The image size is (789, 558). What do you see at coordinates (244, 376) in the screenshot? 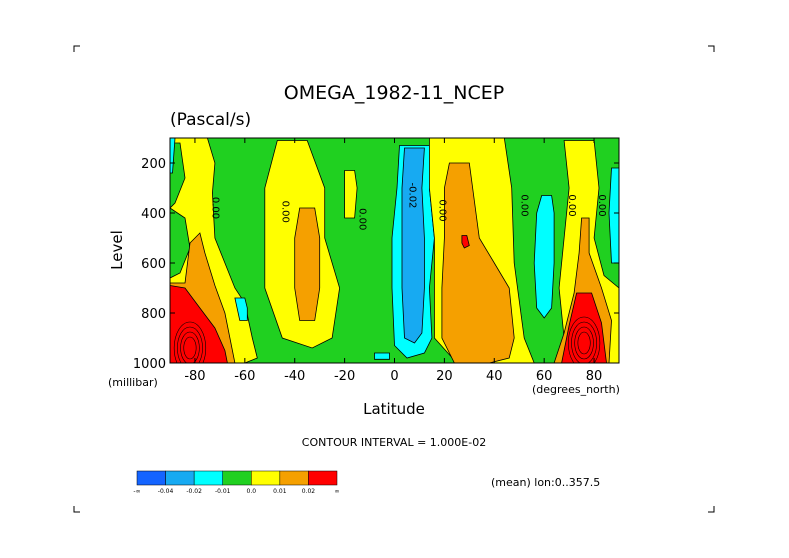
I see `x-tick-label: -60` at bounding box center [244, 376].